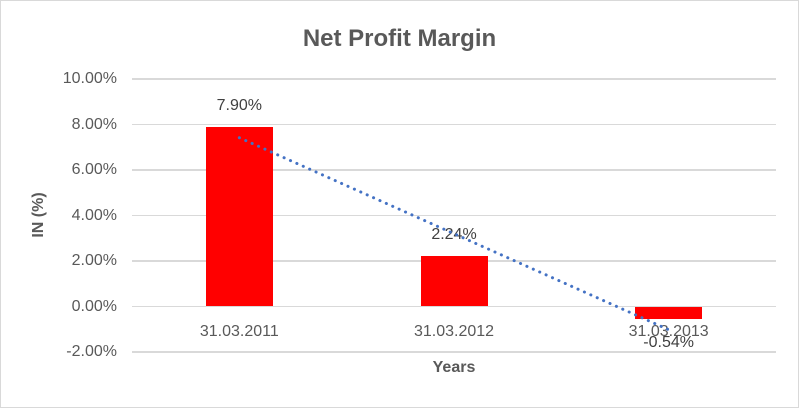  Describe the element at coordinates (399, 38) in the screenshot. I see `chart-title: Net Profit Margin` at that location.